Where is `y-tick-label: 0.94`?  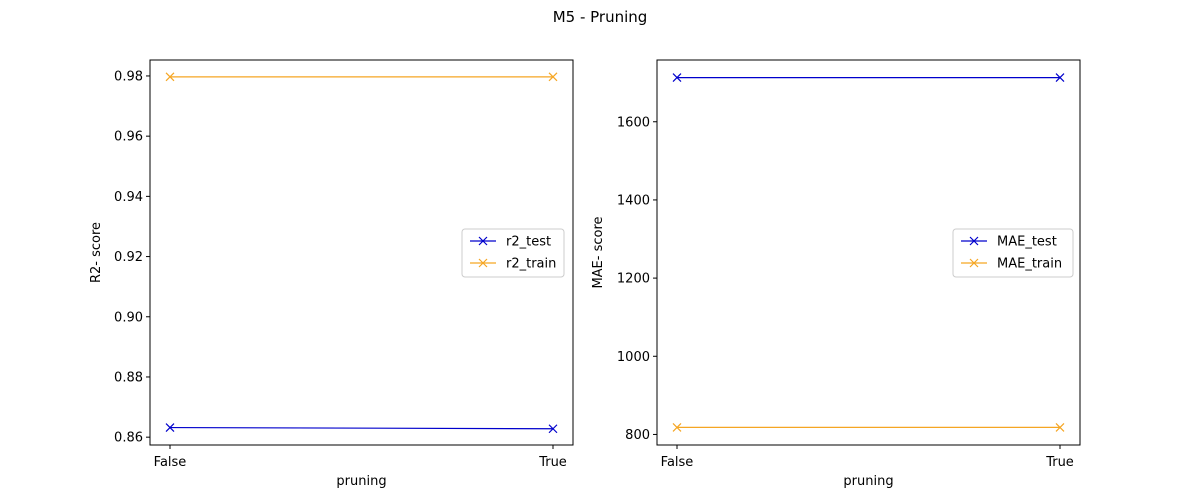 y-tick-label: 0.94 is located at coordinates (128, 197).